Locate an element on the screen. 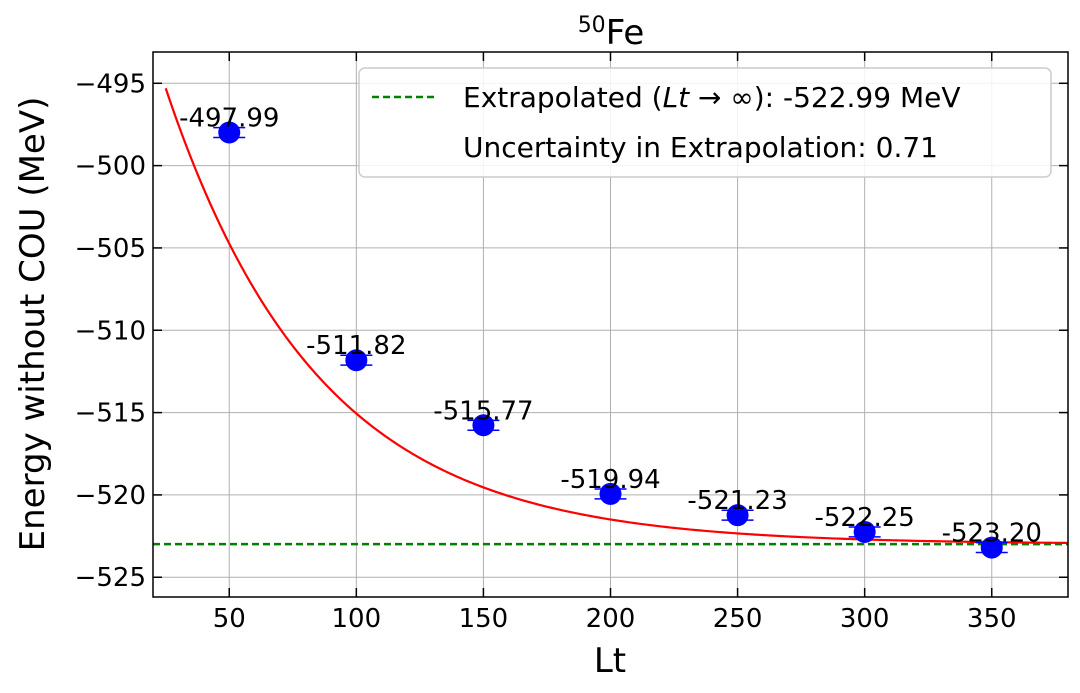 This screenshot has width=1080, height=693. legend-box is located at coordinates (705, 122).